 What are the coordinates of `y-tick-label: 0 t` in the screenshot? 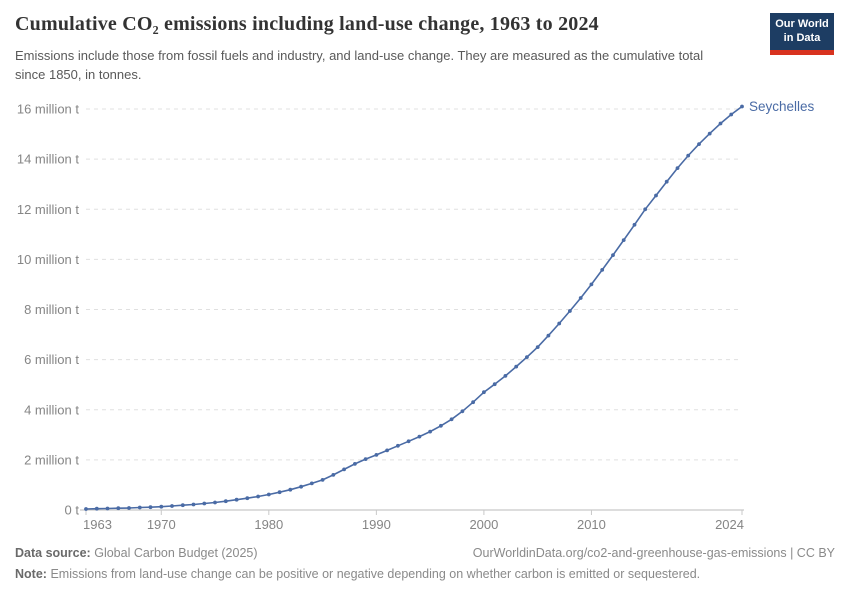 It's located at (72, 510).